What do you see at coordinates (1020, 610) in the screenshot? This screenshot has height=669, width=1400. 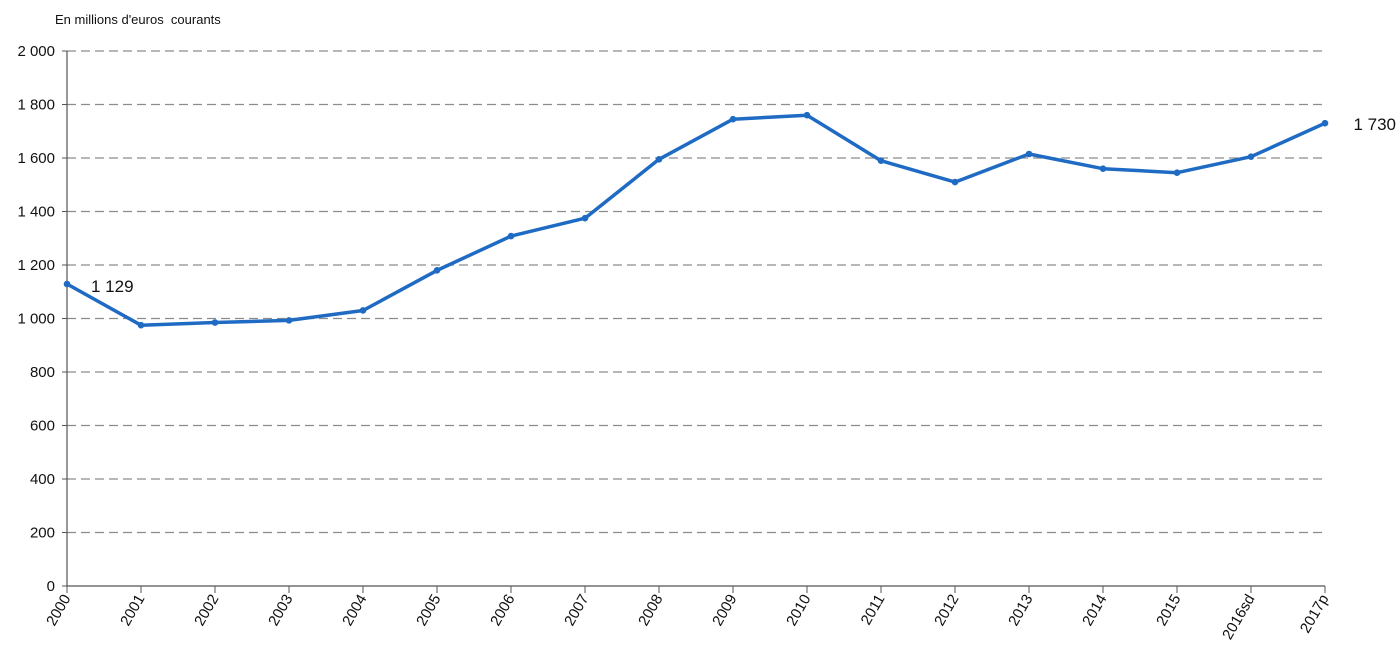 I see `x-tick-label: 2013` at bounding box center [1020, 610].